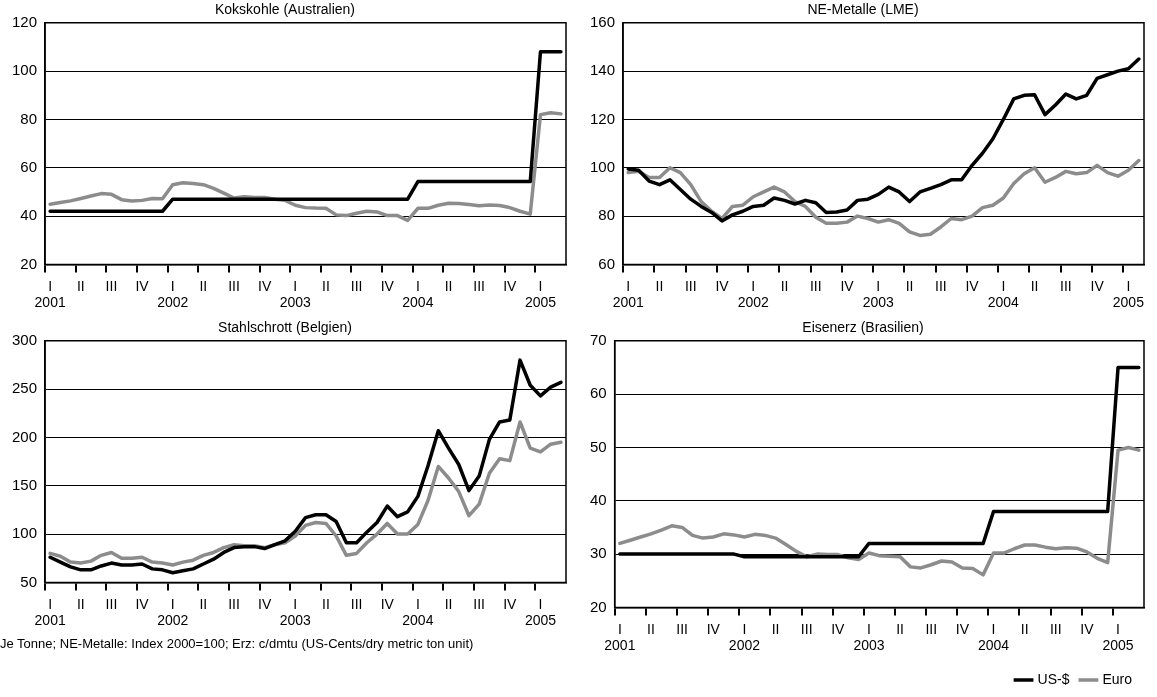 This screenshot has width=1157, height=697. I want to click on chart-title: Eisenerz (Brasilien), so click(863, 327).